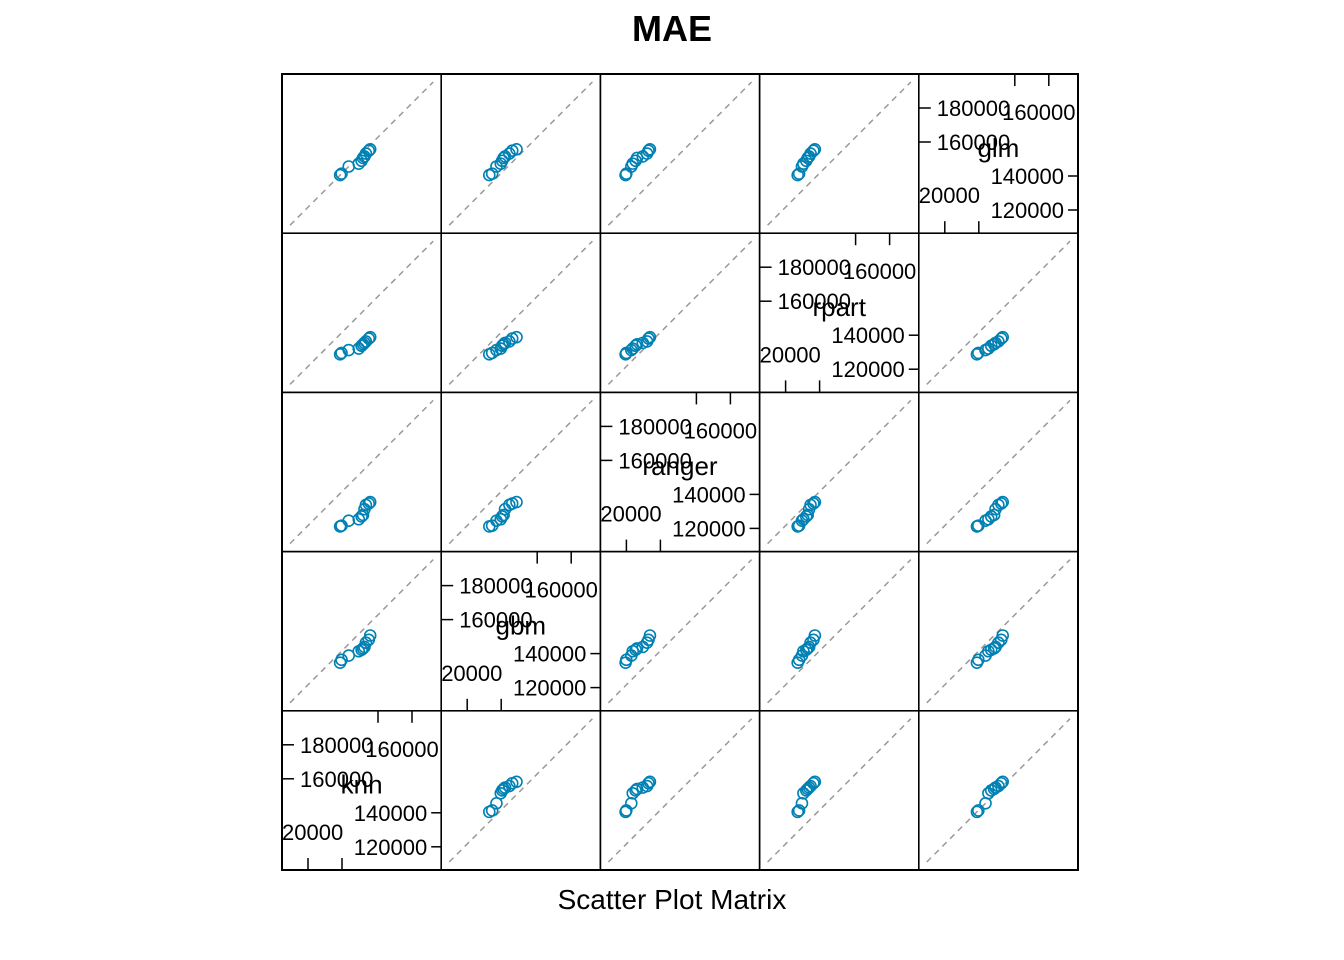 The image size is (1344, 960). Describe the element at coordinates (998, 472) in the screenshot. I see `panel-glm-vs-ranger` at that location.